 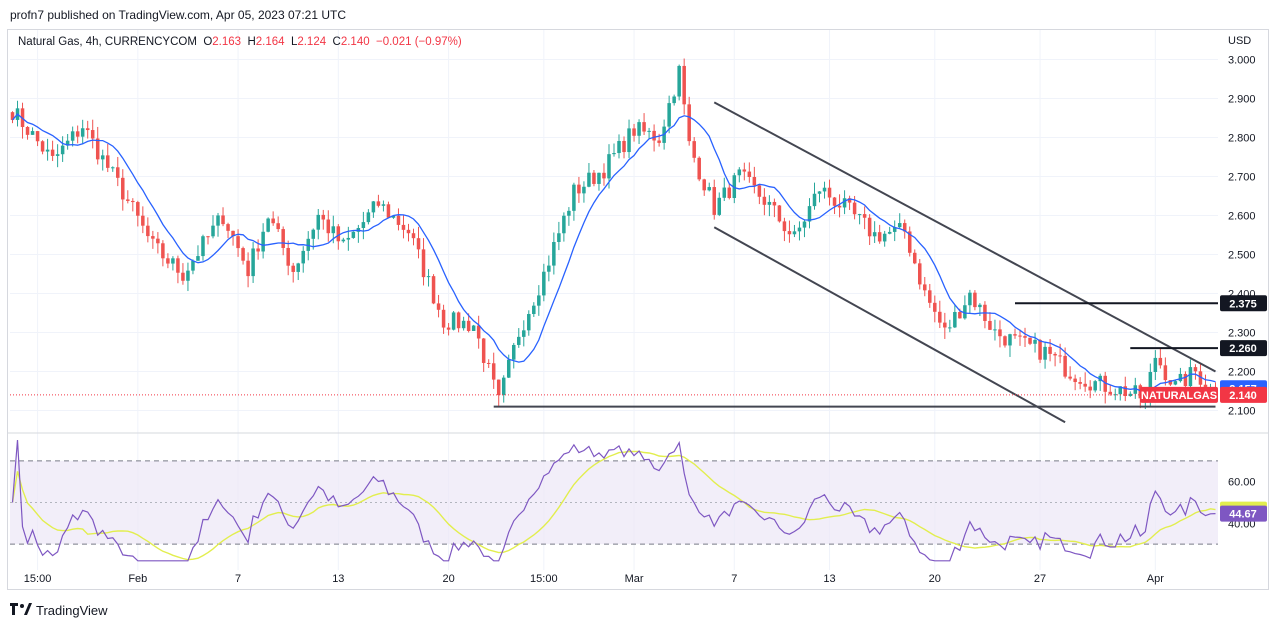 What do you see at coordinates (59, 610) in the screenshot?
I see `footer: TradingView` at bounding box center [59, 610].